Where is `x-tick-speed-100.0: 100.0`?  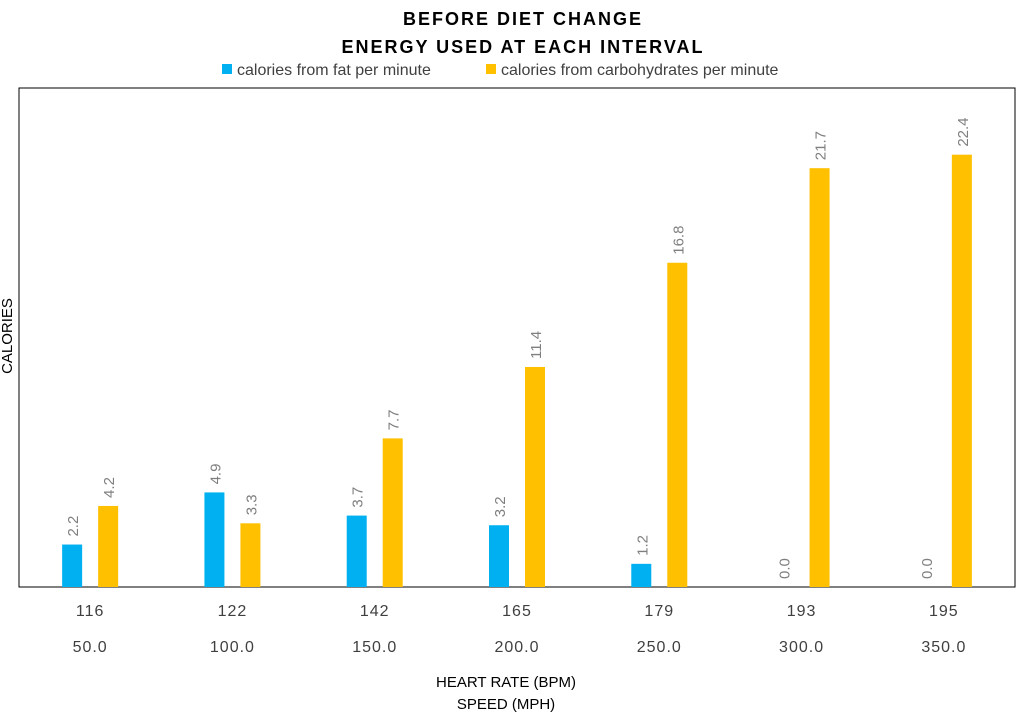 x-tick-speed-100.0: 100.0 is located at coordinates (232, 647).